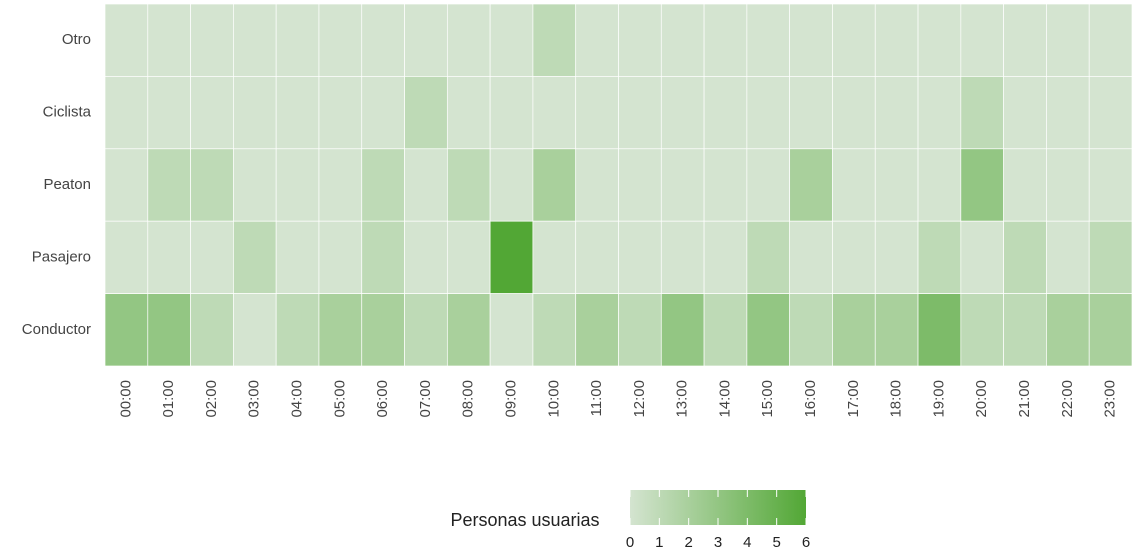 The width and height of the screenshot is (1132, 559). I want to click on x-tick-label: 13:00, so click(682, 399).